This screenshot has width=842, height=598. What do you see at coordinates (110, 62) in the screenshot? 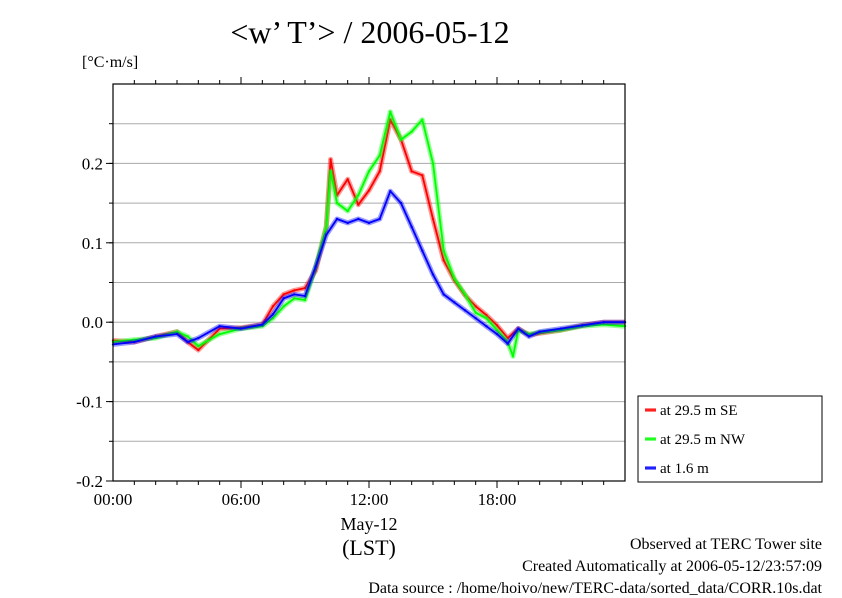
I see `y-axis-unit-label: [°C·m/s]` at bounding box center [110, 62].